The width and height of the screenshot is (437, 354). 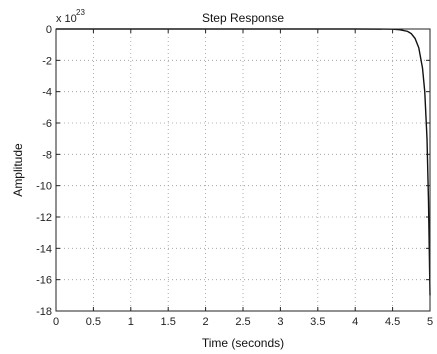 What do you see at coordinates (47, 93) in the screenshot?
I see `y-tick-label: -4` at bounding box center [47, 93].